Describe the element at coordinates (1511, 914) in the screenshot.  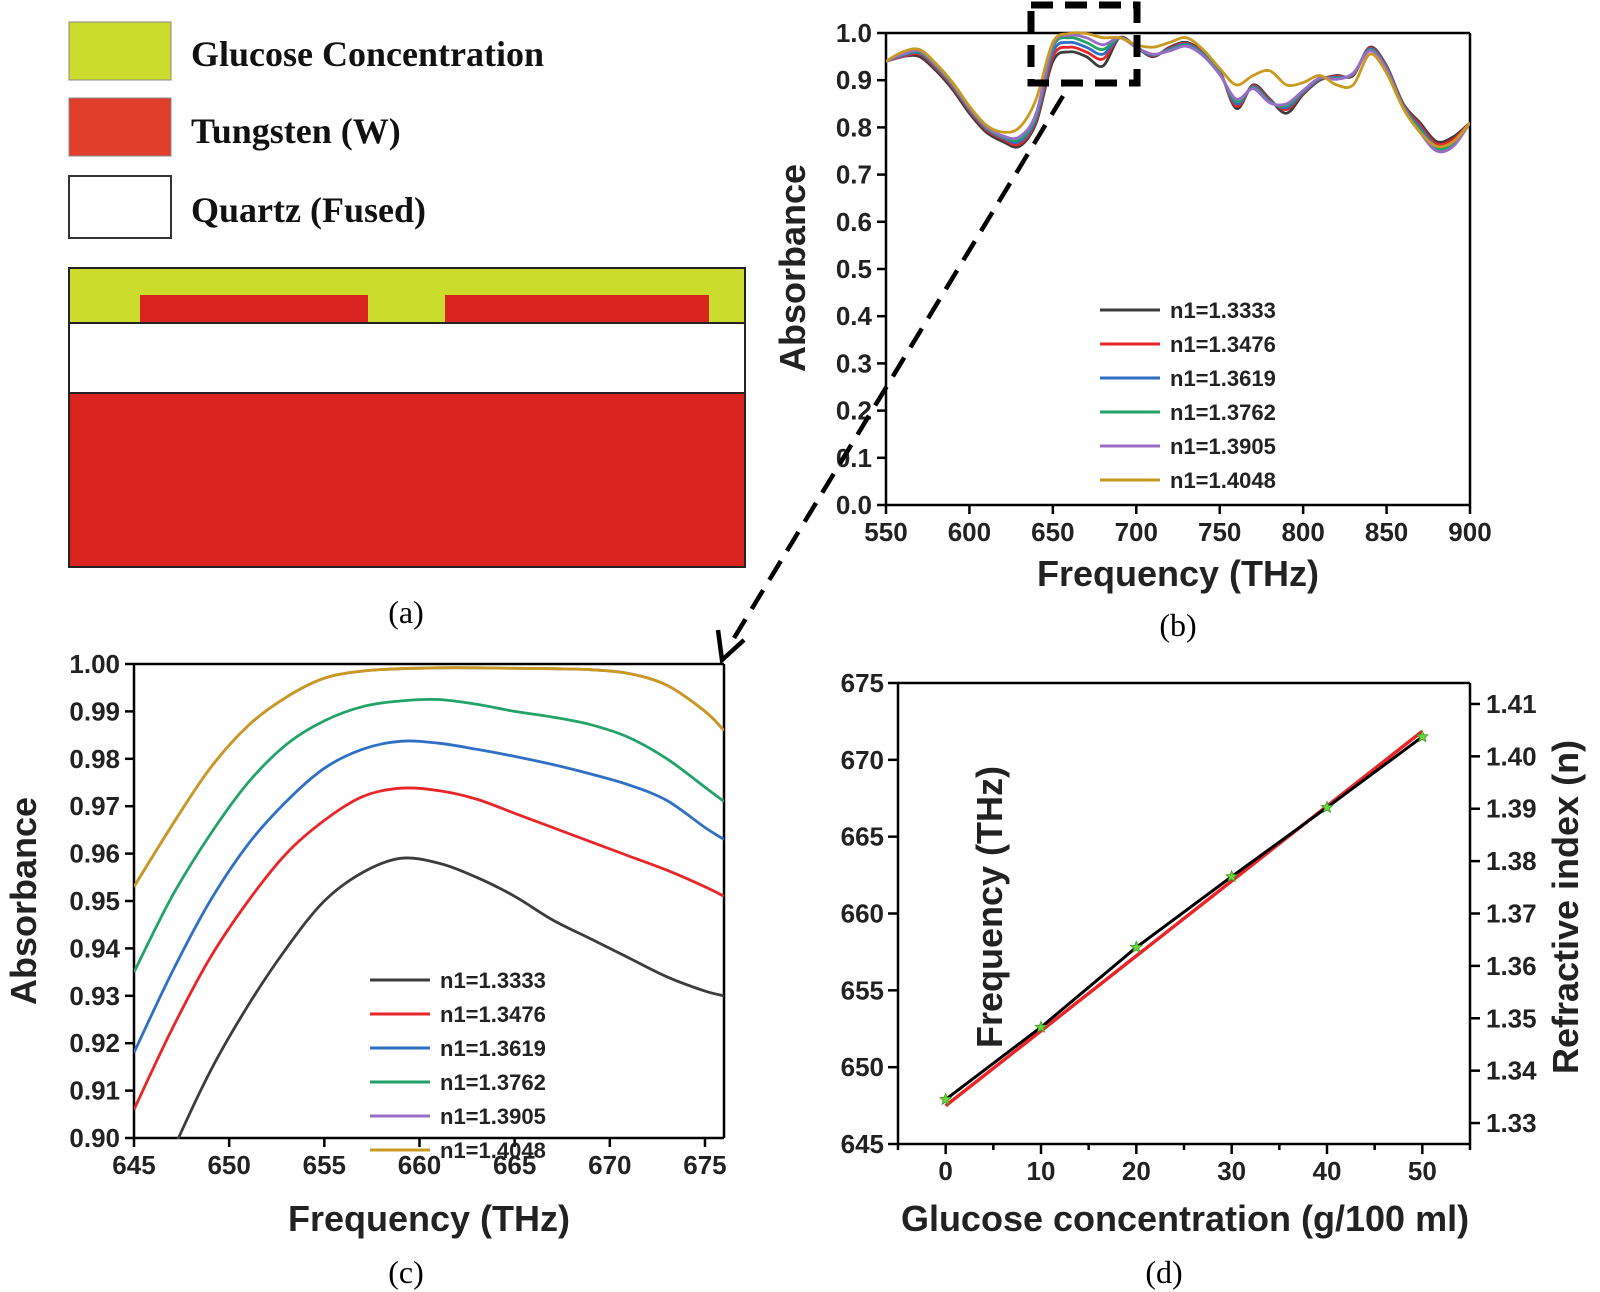
I see `y2-tick-label: 1.37` at that location.